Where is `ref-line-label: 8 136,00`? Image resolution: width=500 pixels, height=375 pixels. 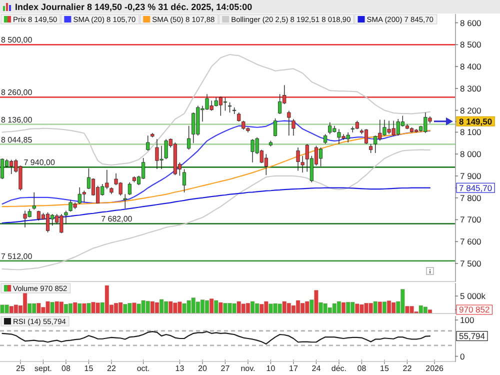 ref-line-label: 8 136,00 is located at coordinates (17, 119).